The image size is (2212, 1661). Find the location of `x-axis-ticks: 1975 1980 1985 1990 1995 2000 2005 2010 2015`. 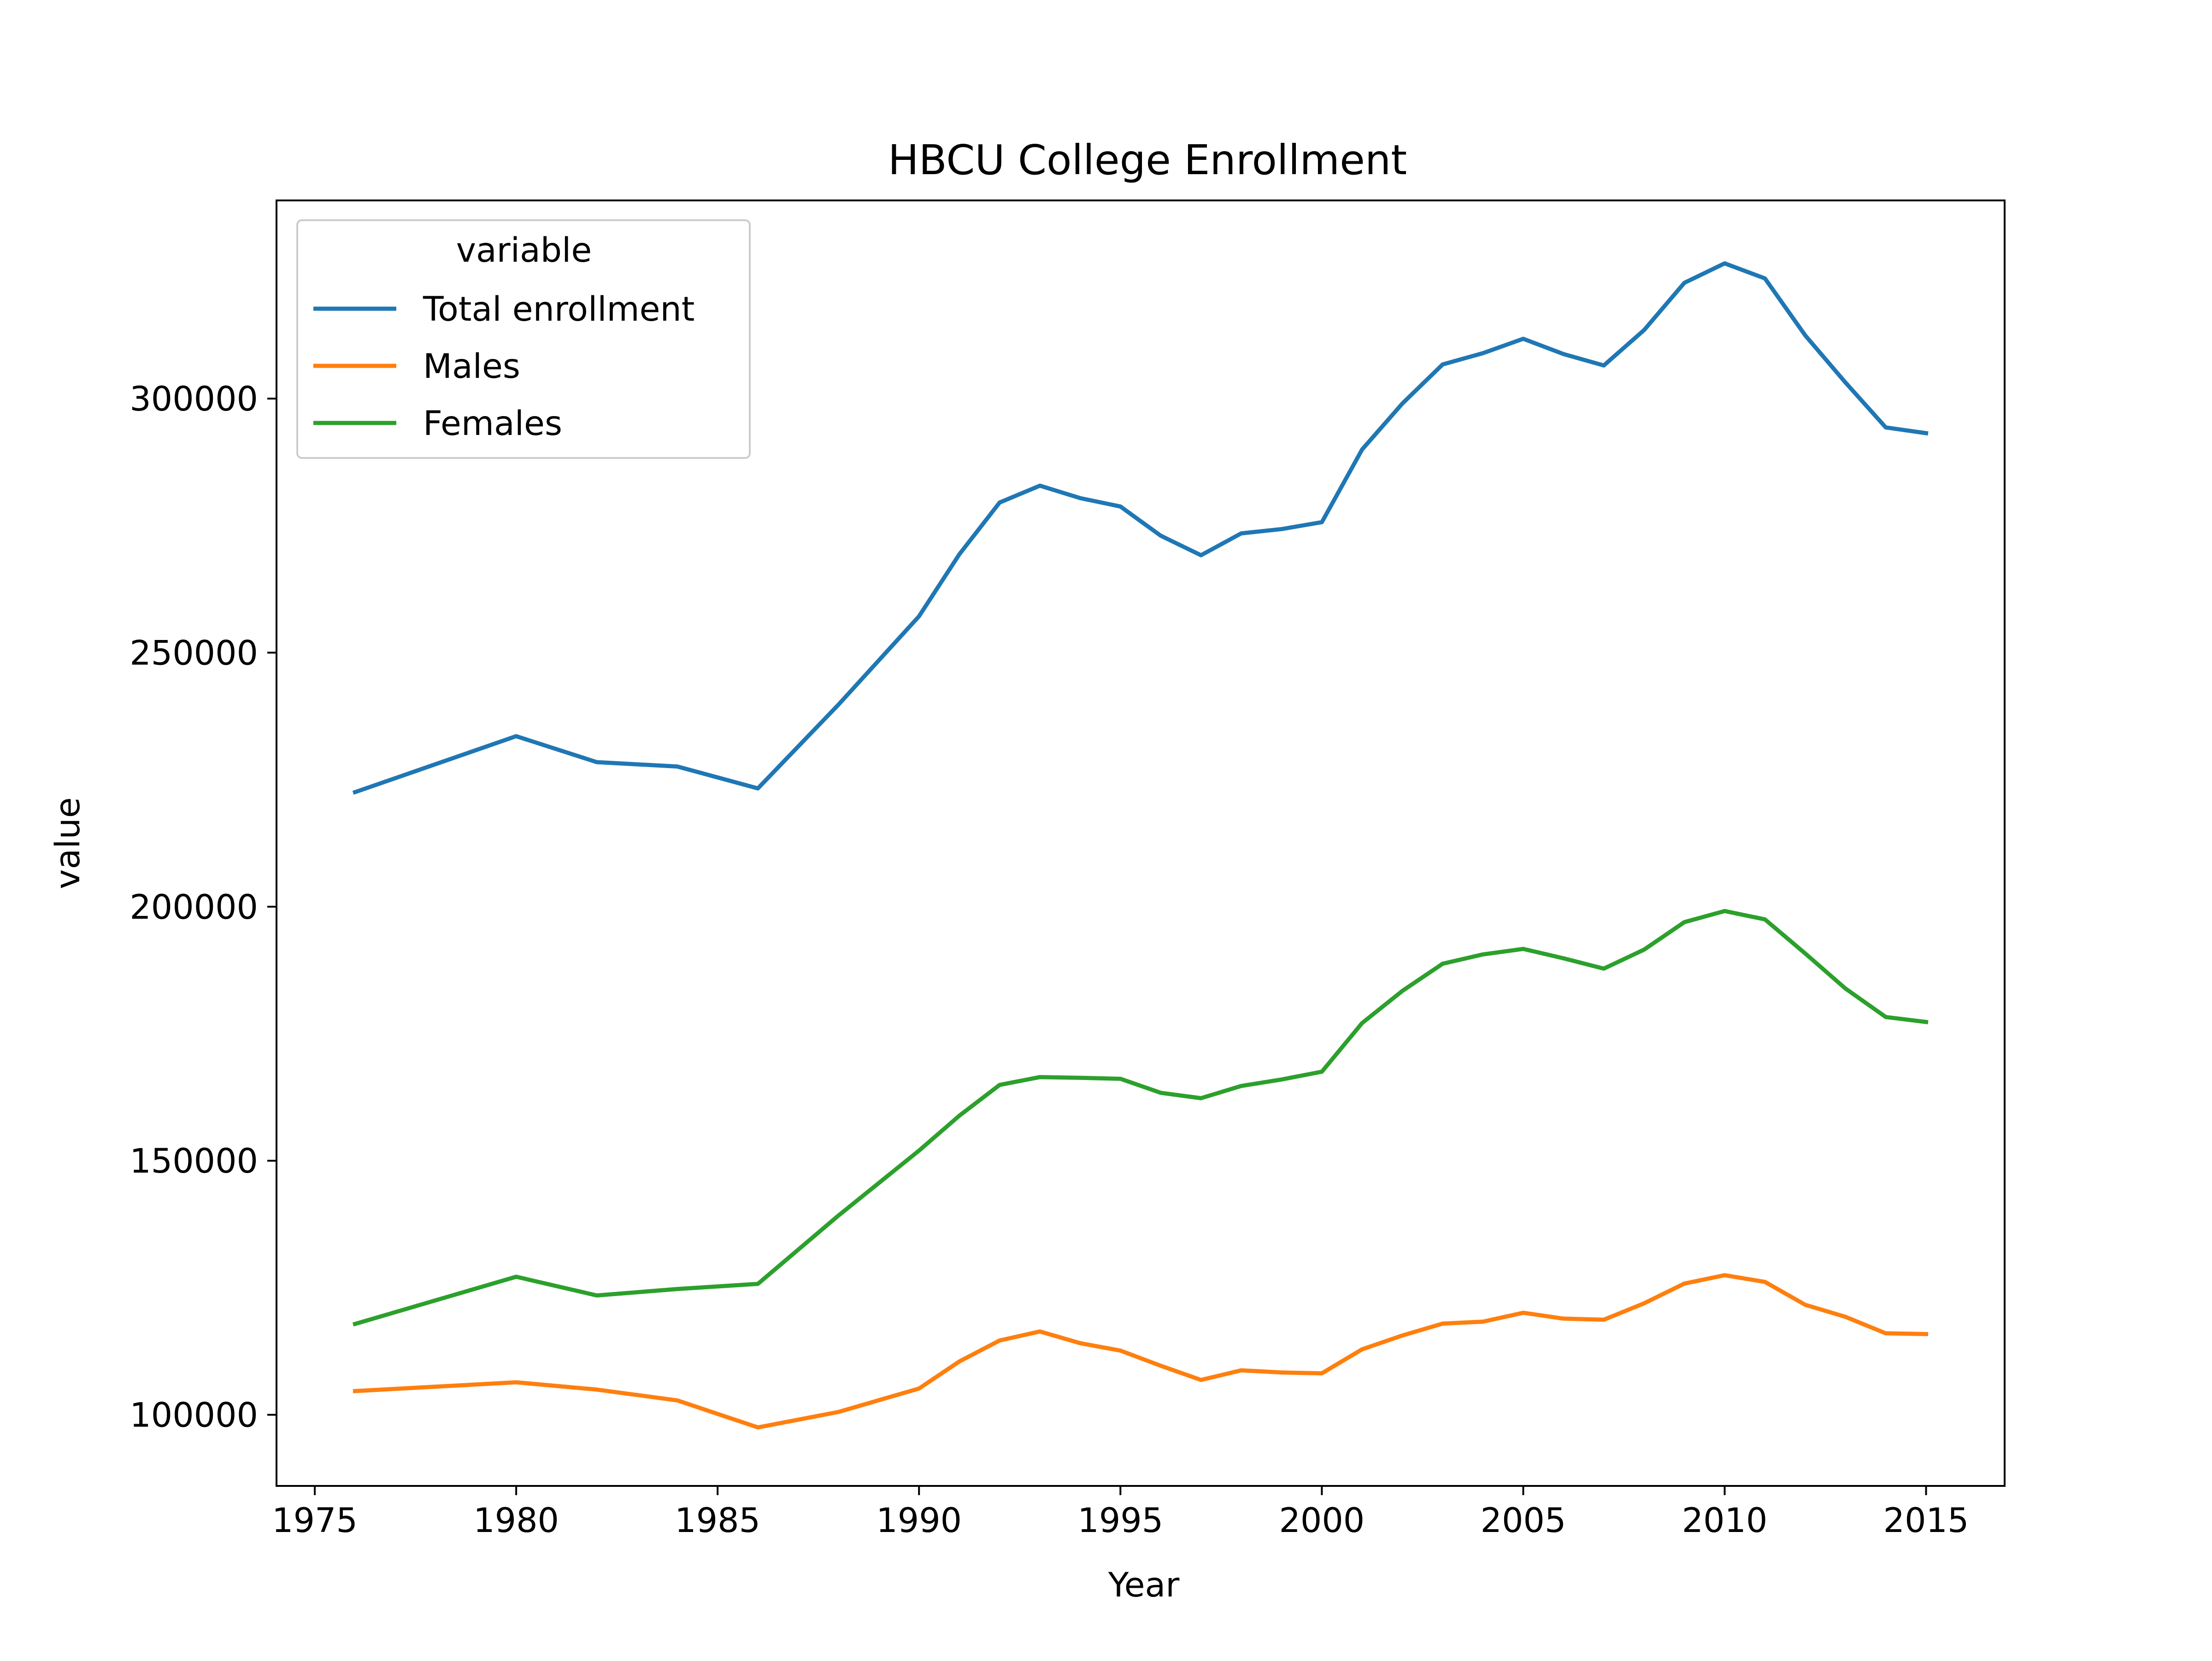

x-axis-ticks: 1975 1980 1985 1990 1995 2000 2005 2010 2015 is located at coordinates (1120, 1513).